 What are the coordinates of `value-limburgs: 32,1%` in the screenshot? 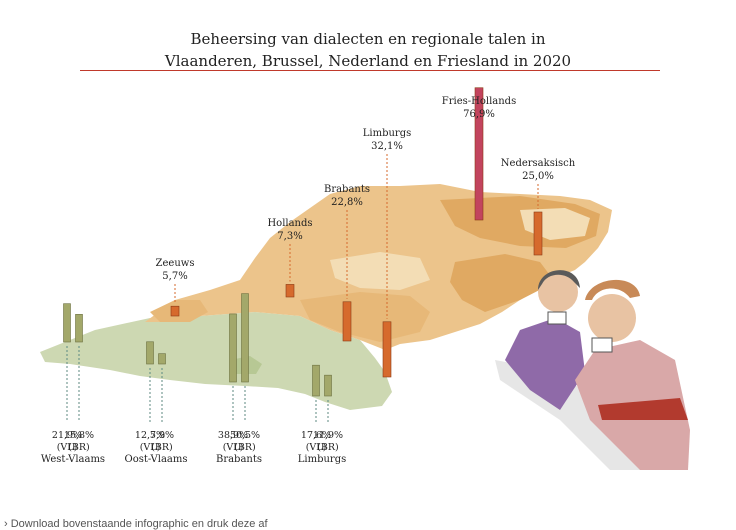 It's located at (387, 146).